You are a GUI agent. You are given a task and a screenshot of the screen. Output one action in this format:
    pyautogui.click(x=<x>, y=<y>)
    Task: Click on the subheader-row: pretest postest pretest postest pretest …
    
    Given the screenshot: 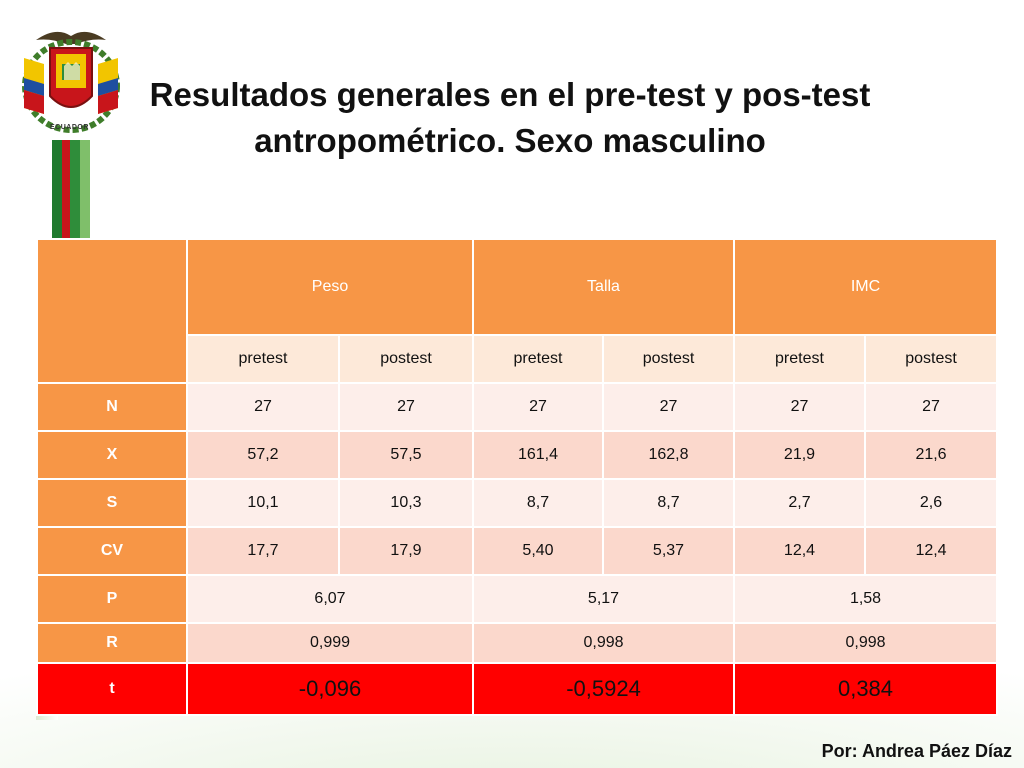 What is the action you would take?
    pyautogui.click(x=518, y=359)
    